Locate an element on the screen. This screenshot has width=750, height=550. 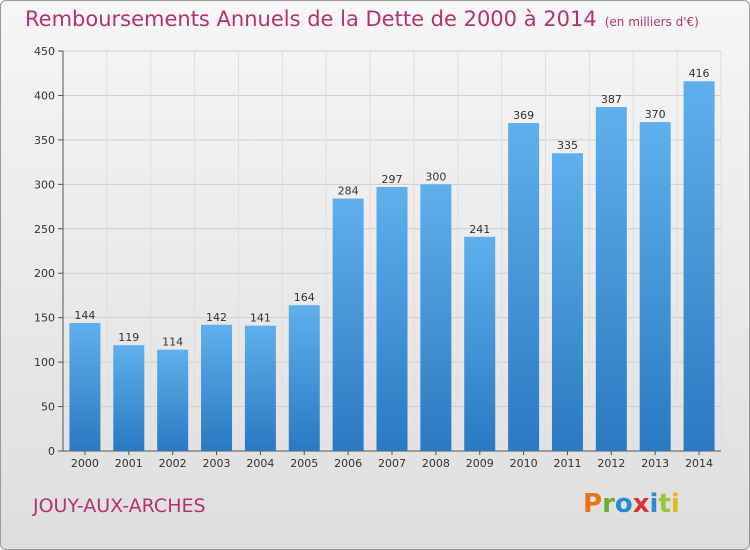
bar-2013 is located at coordinates (655, 286).